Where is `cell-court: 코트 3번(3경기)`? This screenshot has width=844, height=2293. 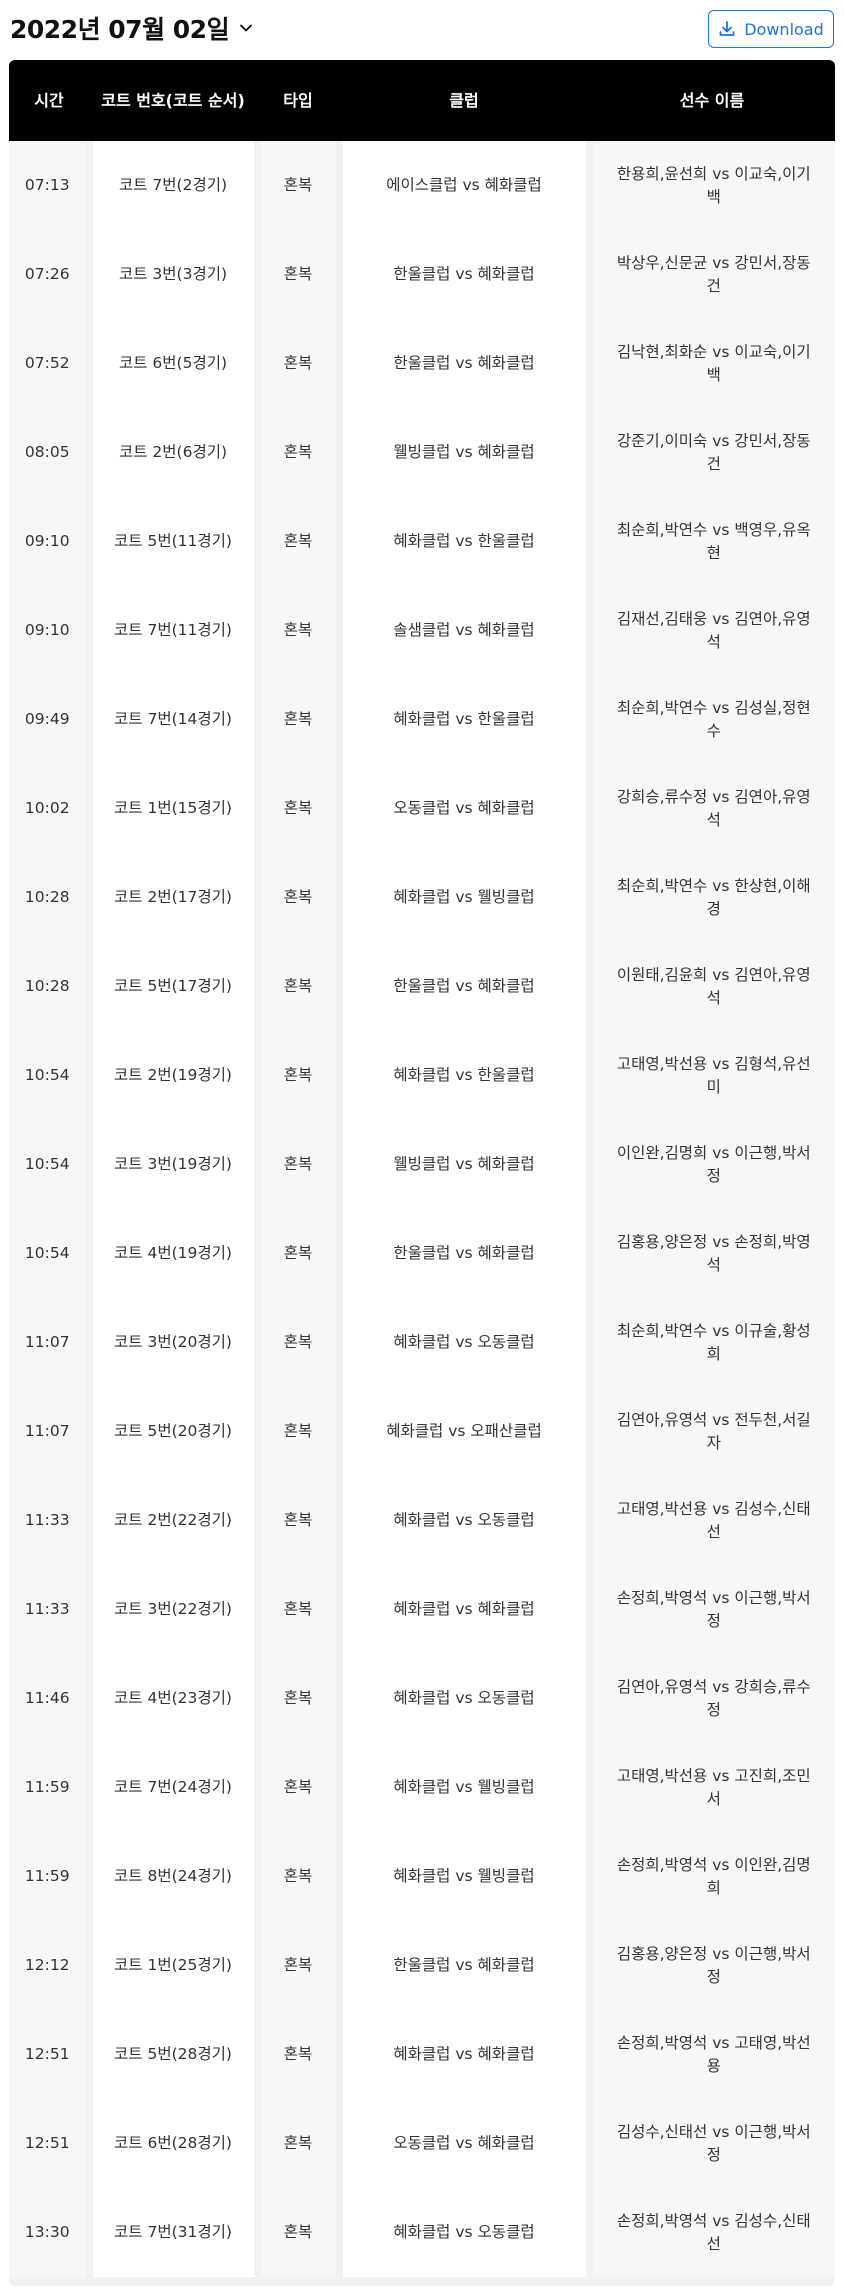
cell-court: 코트 3번(3경기) is located at coordinates (175, 274).